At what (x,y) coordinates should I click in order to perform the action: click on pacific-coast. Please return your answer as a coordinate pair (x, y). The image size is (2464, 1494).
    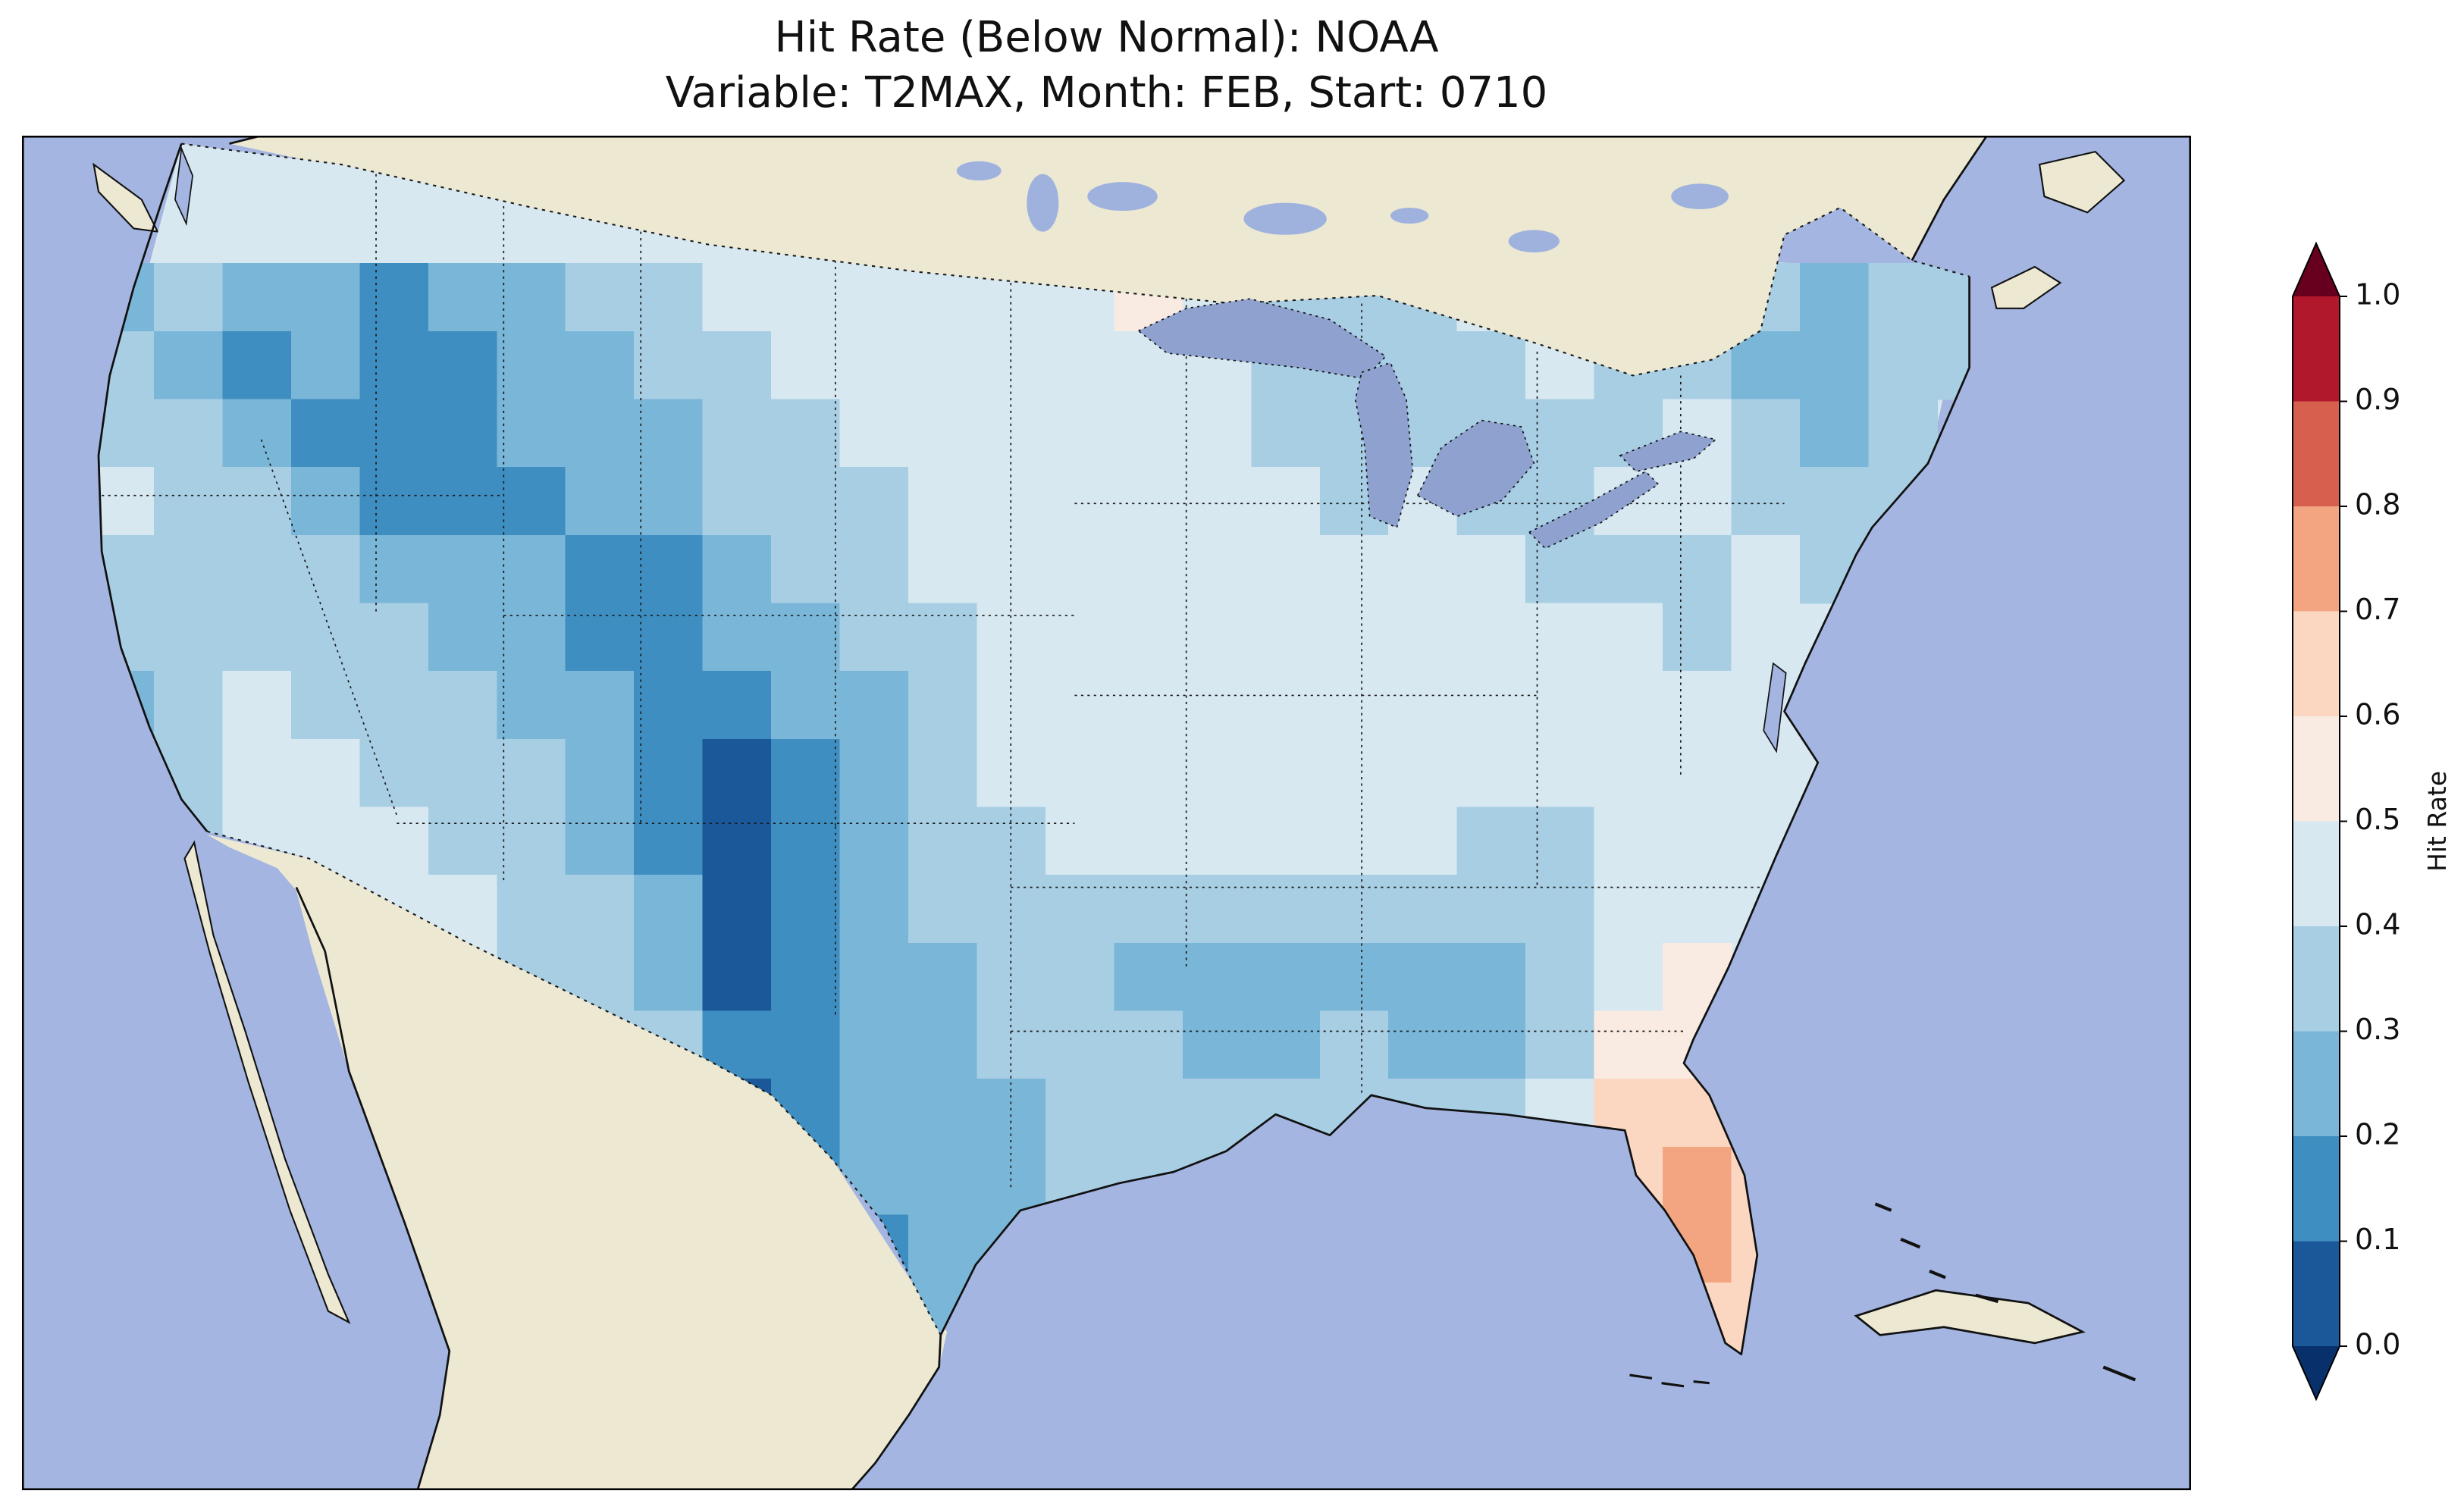
    Looking at the image, I should click on (152, 487).